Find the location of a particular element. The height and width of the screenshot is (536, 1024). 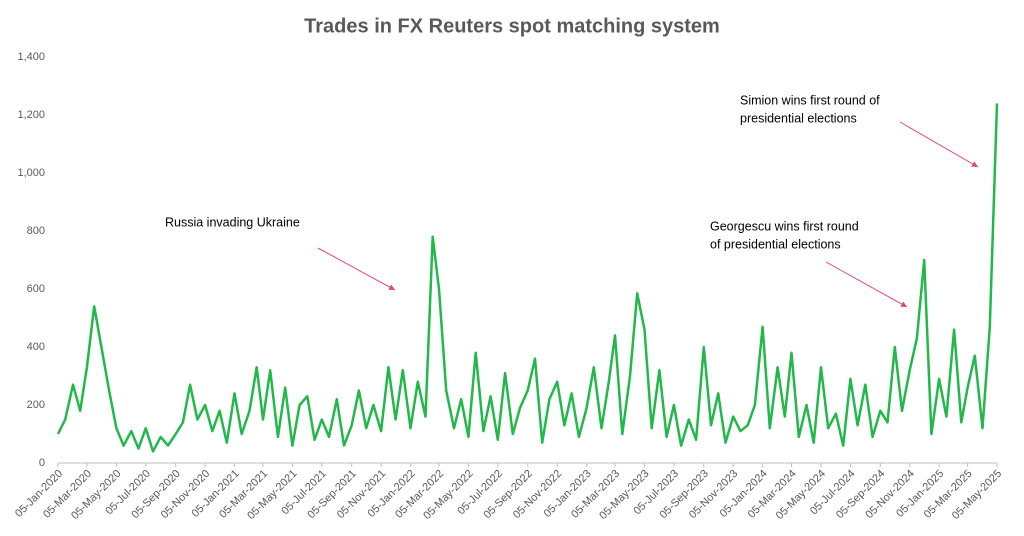

annotation: Simion wins first round of is located at coordinates (810, 100).